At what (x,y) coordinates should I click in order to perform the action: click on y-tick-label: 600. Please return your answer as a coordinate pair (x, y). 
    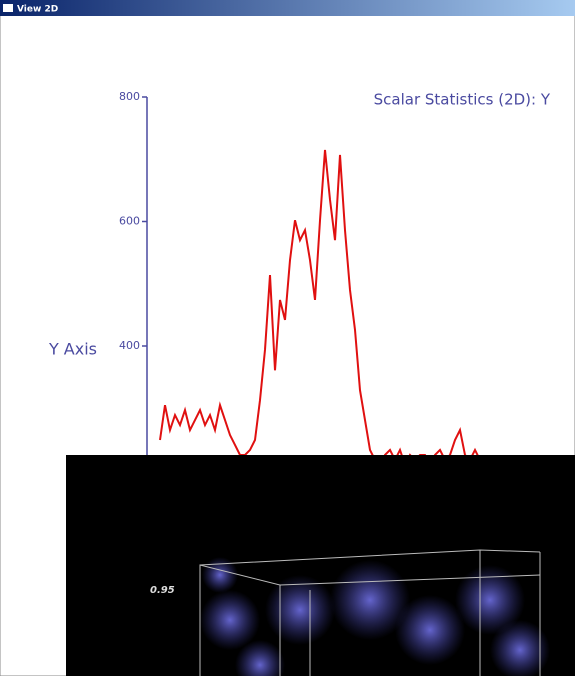
    Looking at the image, I should click on (129, 221).